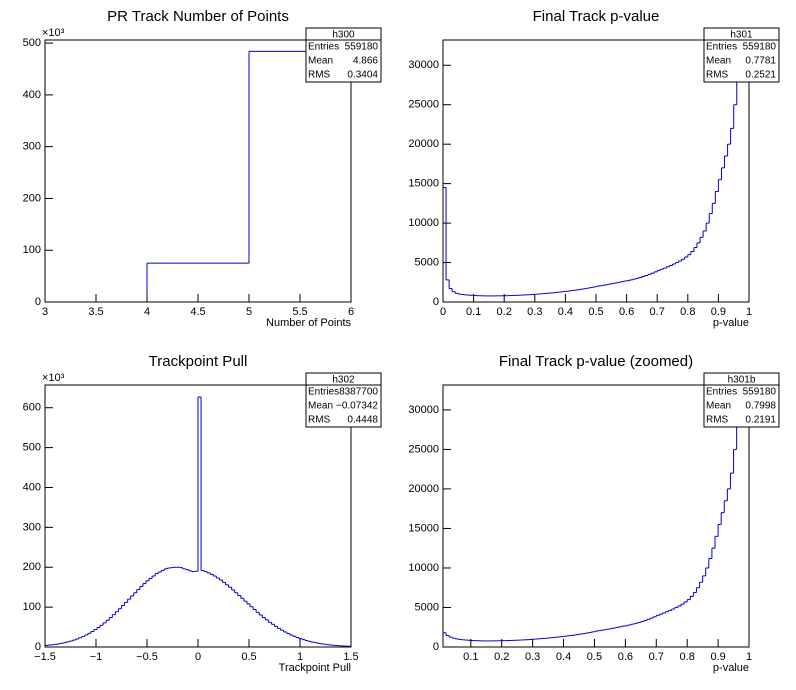 The width and height of the screenshot is (796, 690). Describe the element at coordinates (731, 668) in the screenshot. I see `x-axis-label: p-value` at that location.